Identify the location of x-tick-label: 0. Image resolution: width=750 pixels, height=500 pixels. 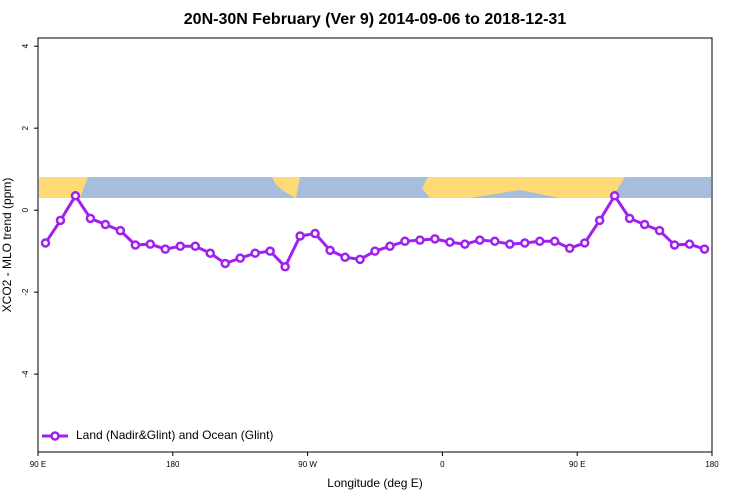
(442, 464).